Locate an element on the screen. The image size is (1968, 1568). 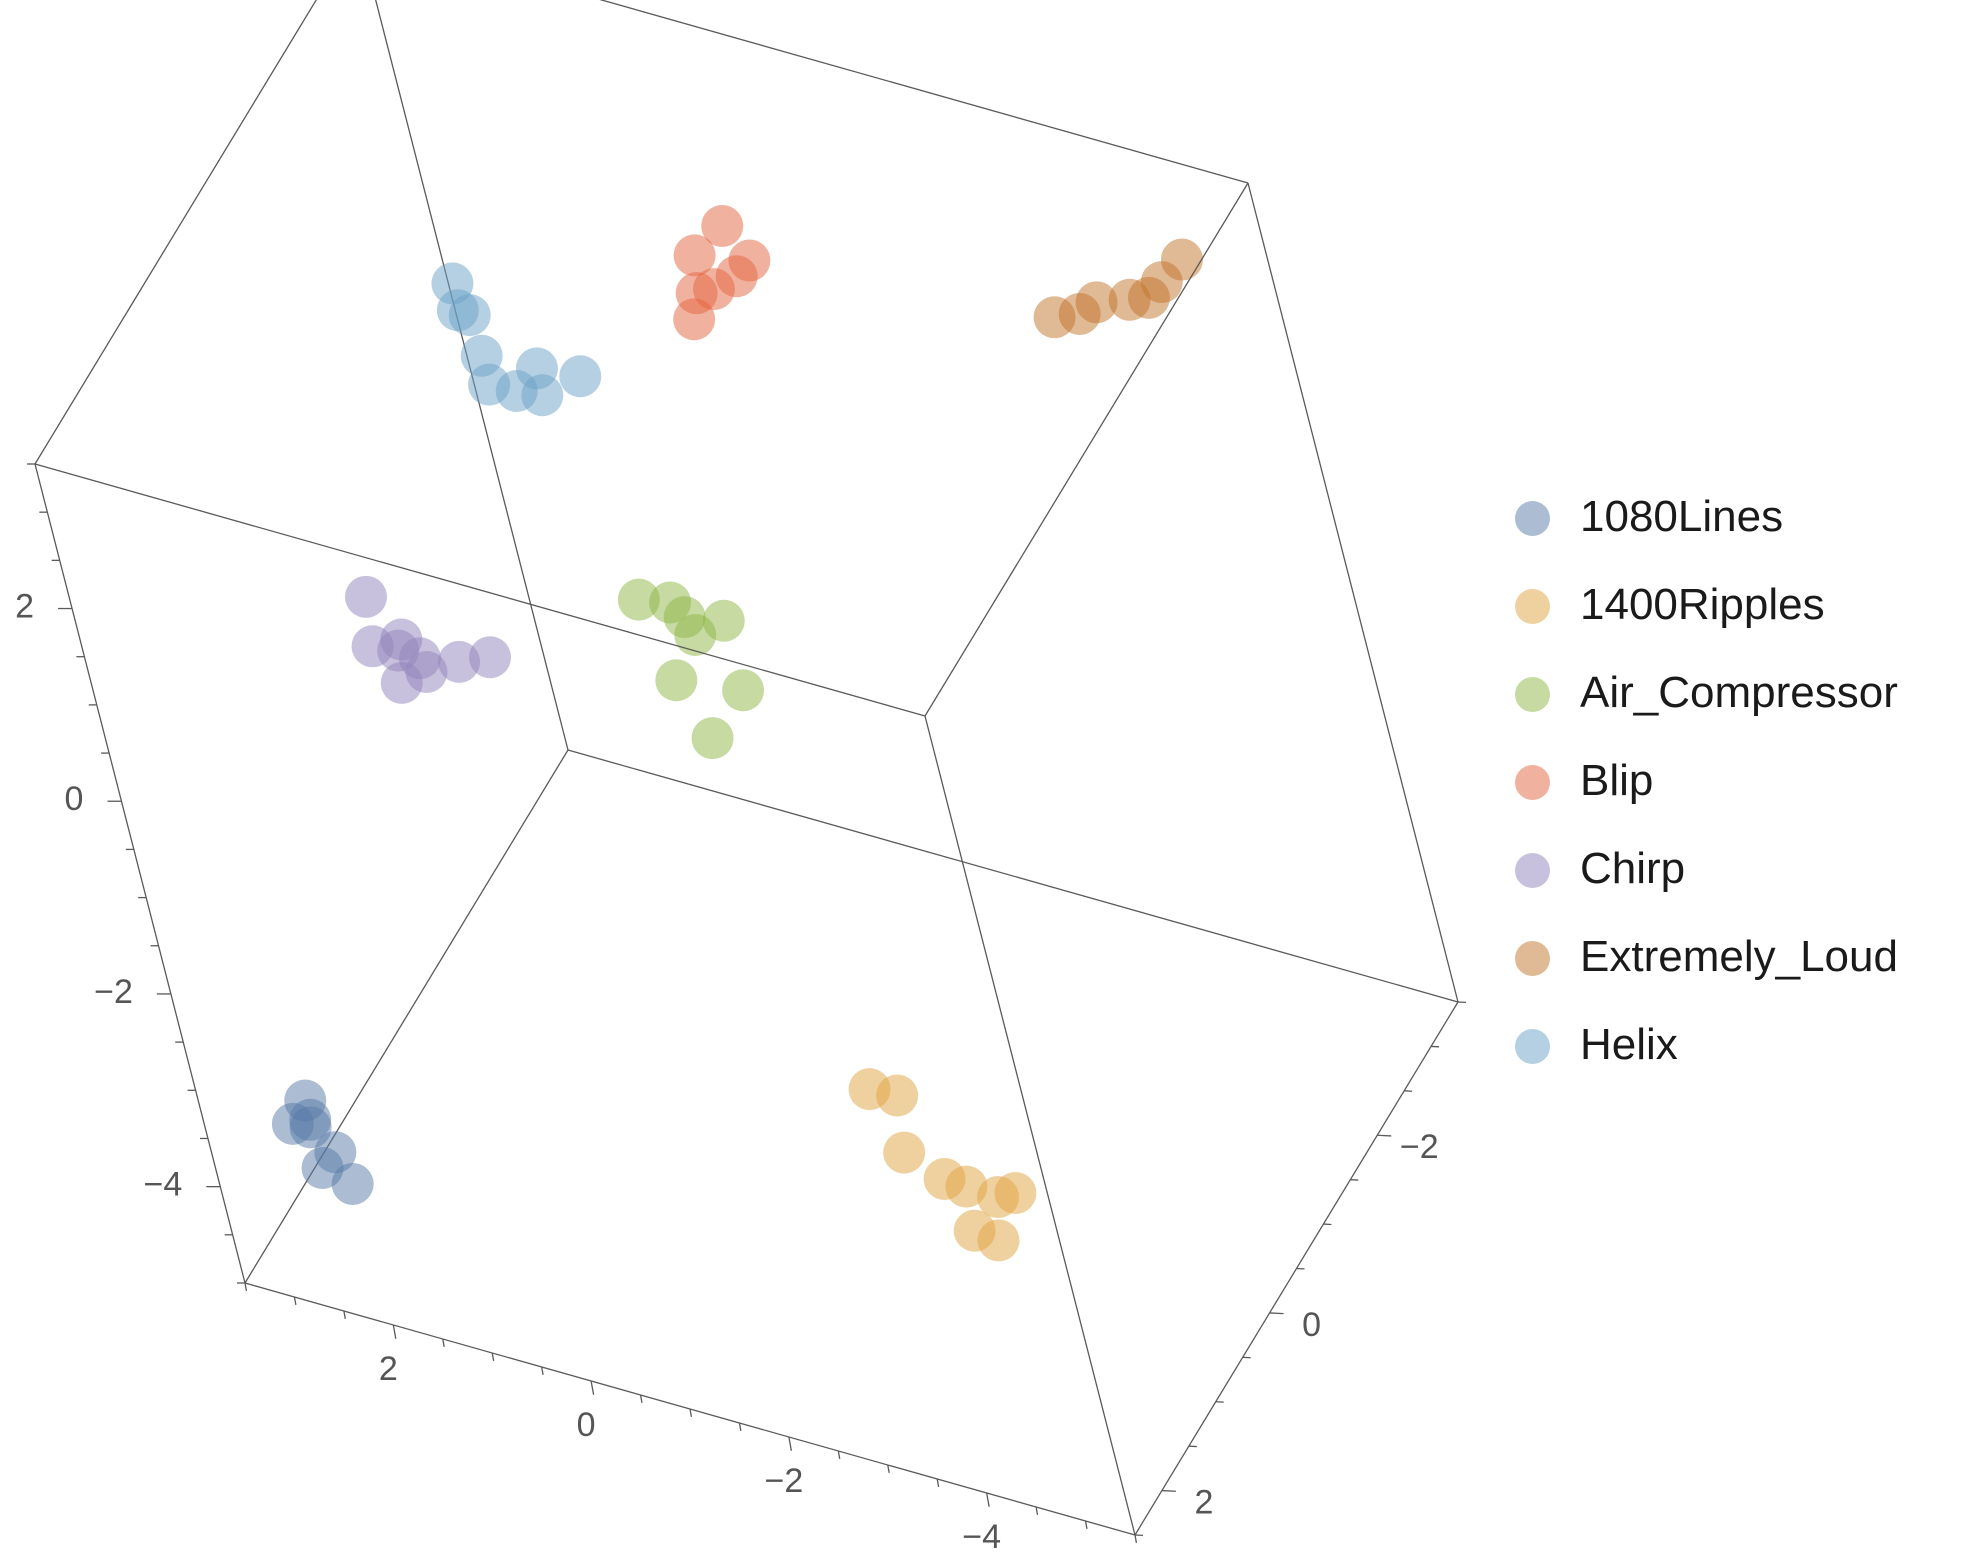
z-axis-tick-label: −2 is located at coordinates (113, 992).